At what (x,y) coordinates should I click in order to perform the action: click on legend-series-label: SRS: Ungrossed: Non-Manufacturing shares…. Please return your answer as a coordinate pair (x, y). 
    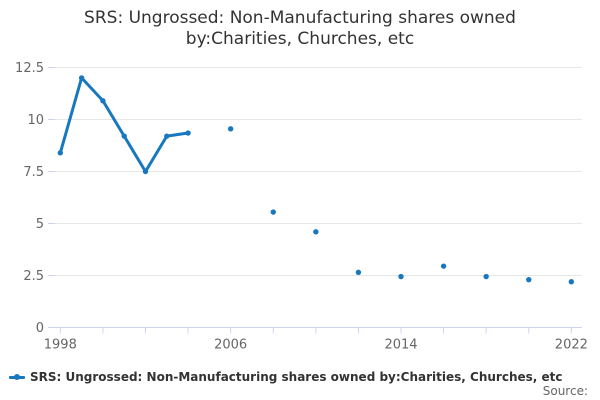
    Looking at the image, I should click on (296, 377).